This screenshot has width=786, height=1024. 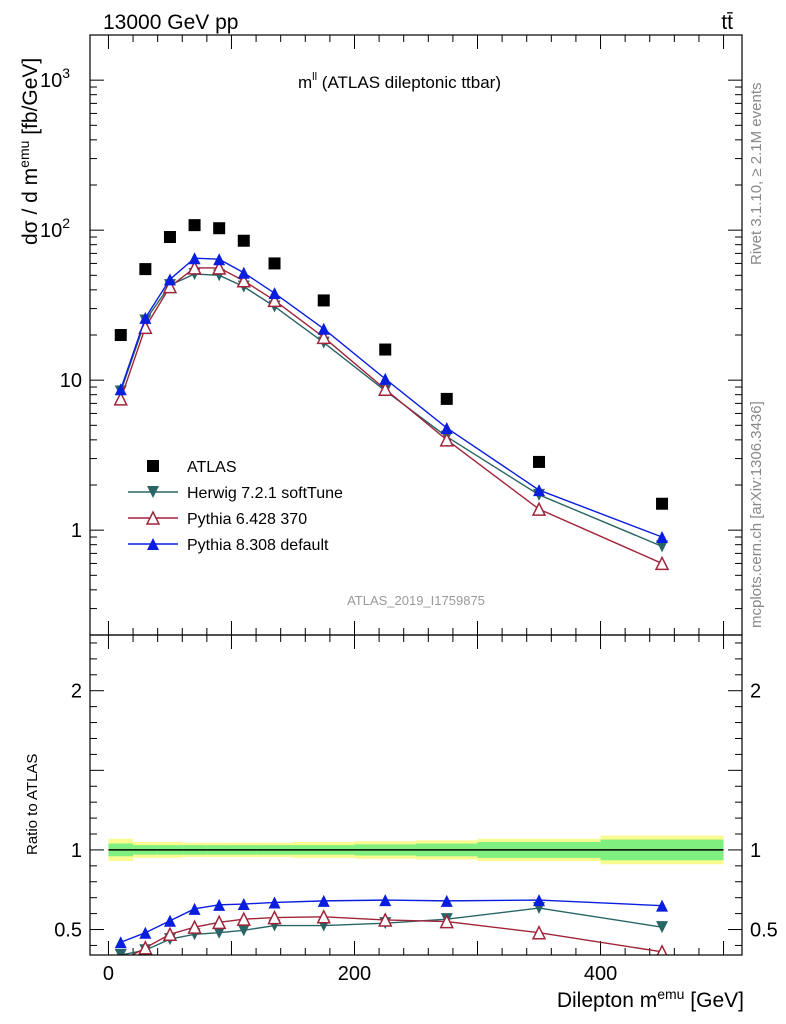 I want to click on ratio-series-group, so click(x=391, y=924).